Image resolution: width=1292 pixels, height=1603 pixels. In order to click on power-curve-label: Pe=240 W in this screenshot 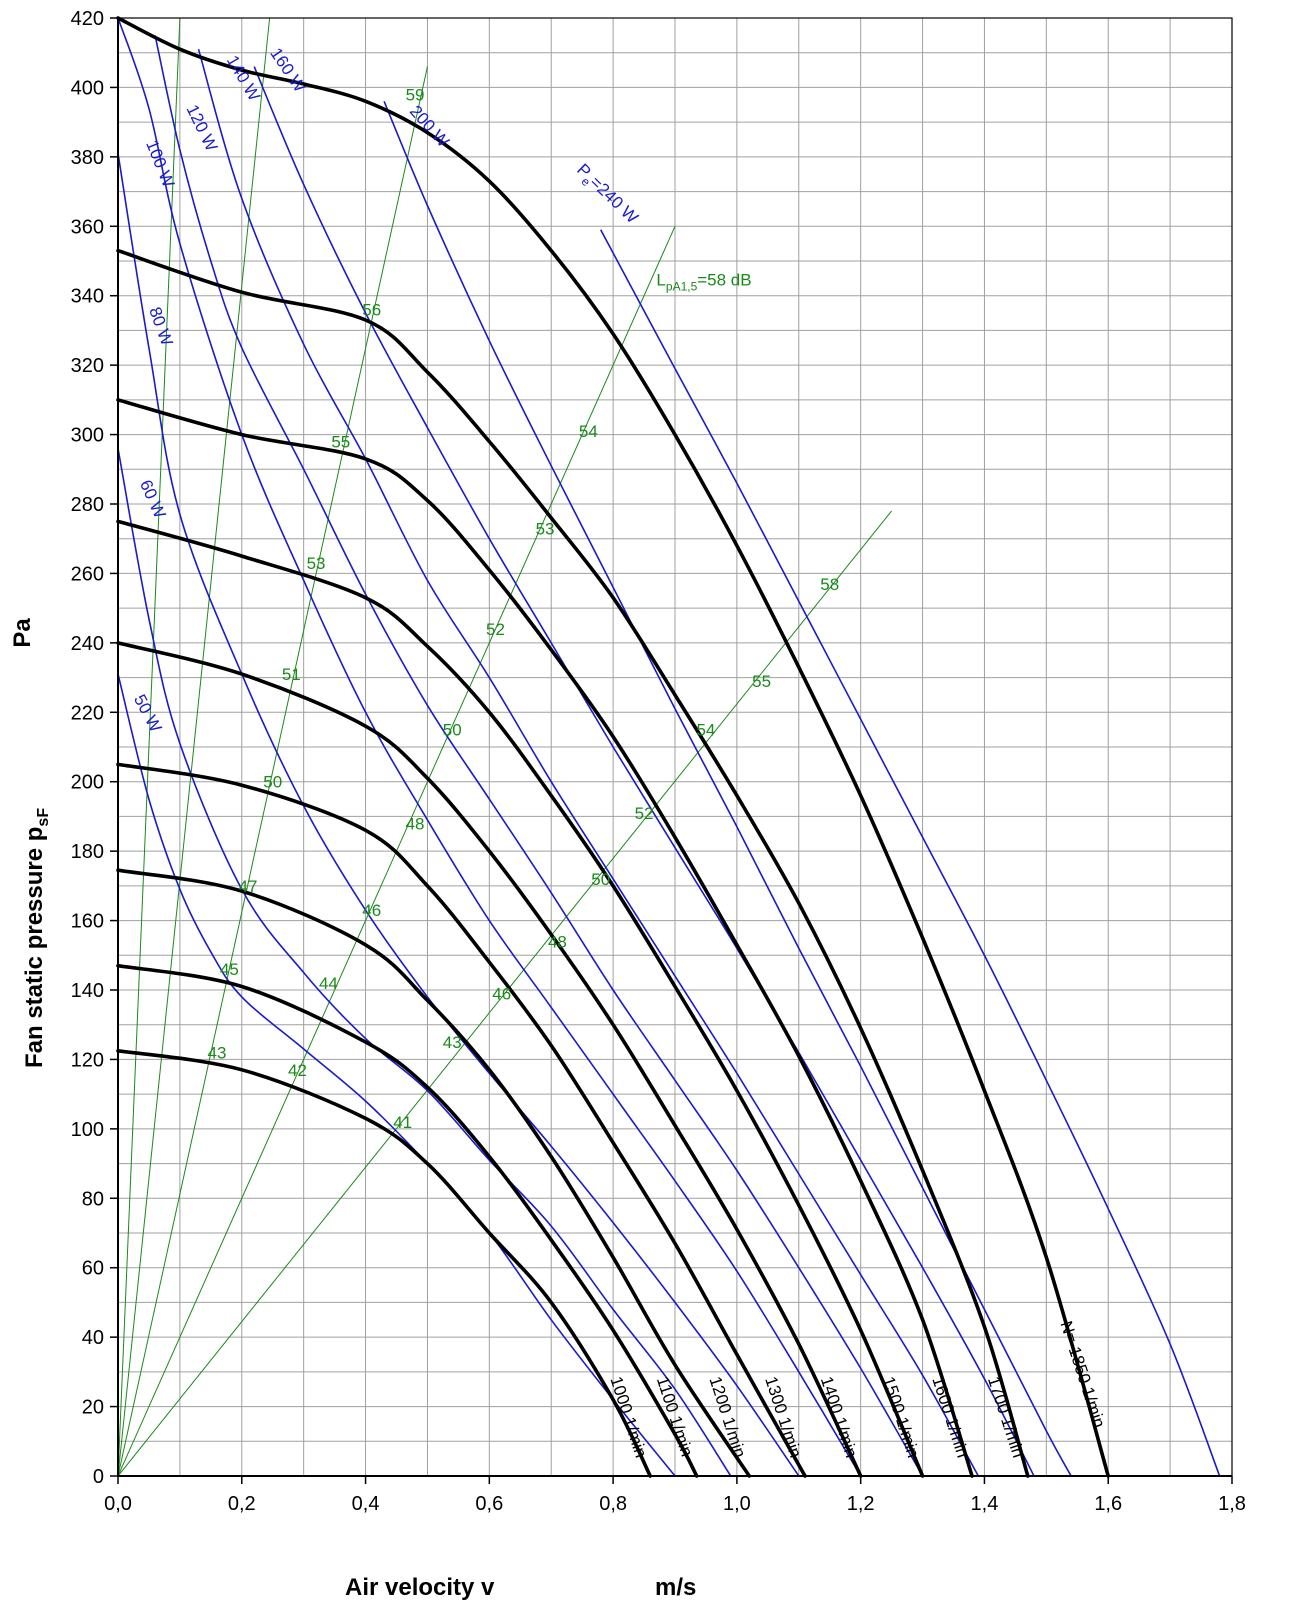, I will do `click(605, 195)`.